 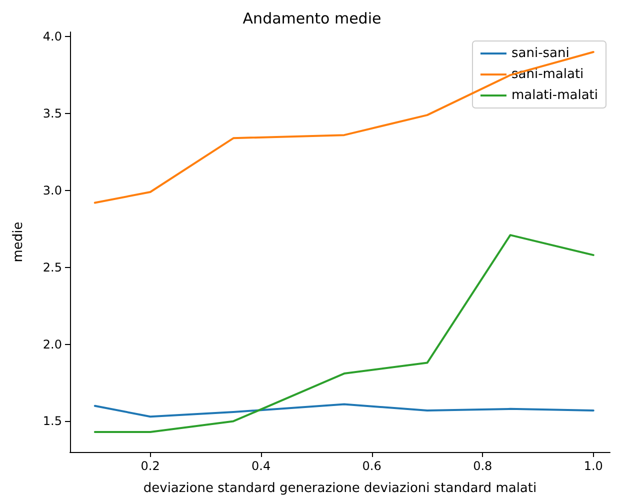 What do you see at coordinates (52, 344) in the screenshot?
I see `y-tick-label: 2.0` at bounding box center [52, 344].